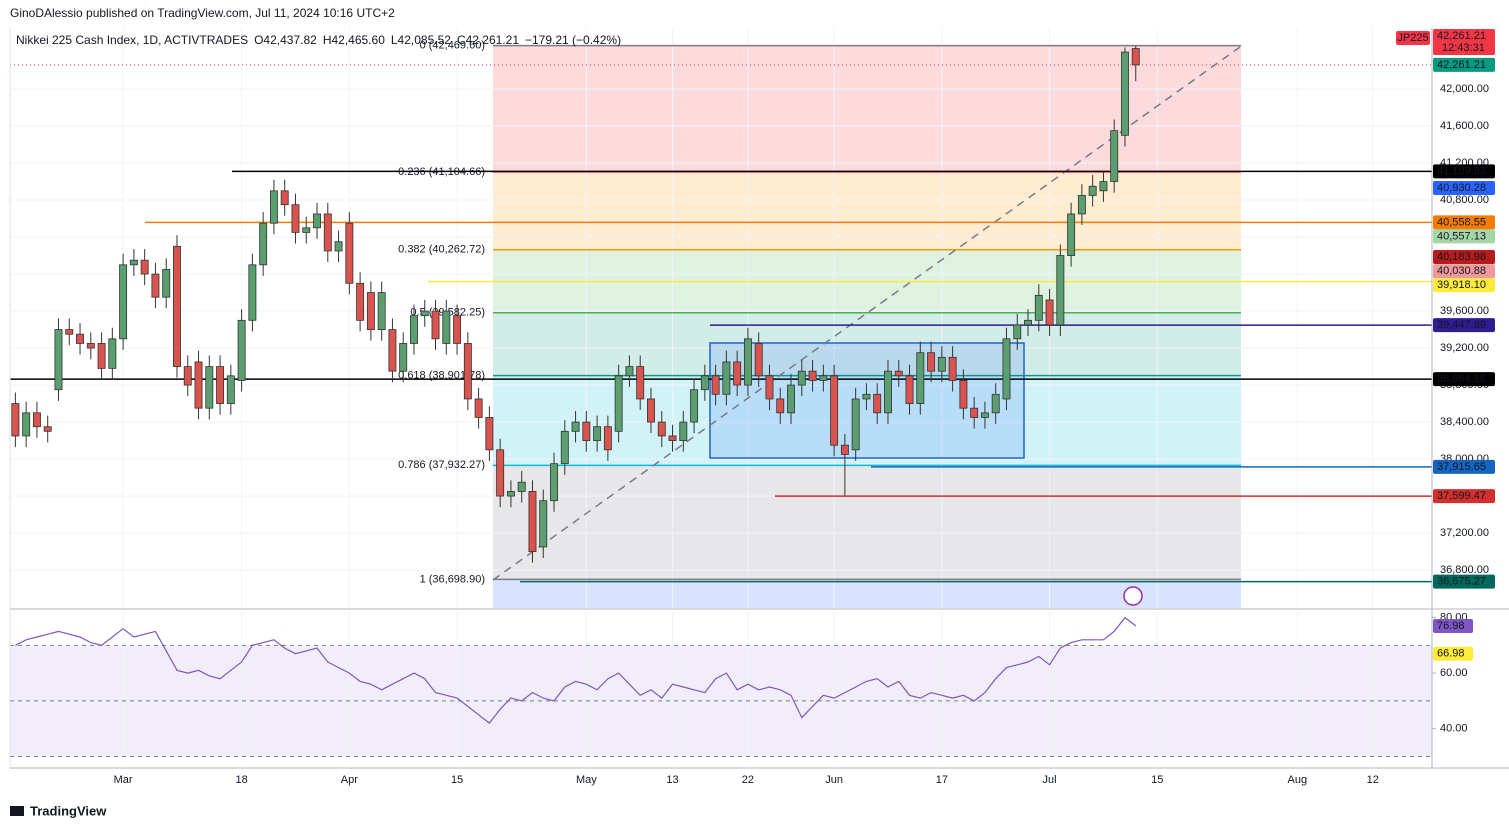 The width and height of the screenshot is (1509, 830). What do you see at coordinates (1464, 89) in the screenshot?
I see `y-tick-label: 42,000.00` at bounding box center [1464, 89].